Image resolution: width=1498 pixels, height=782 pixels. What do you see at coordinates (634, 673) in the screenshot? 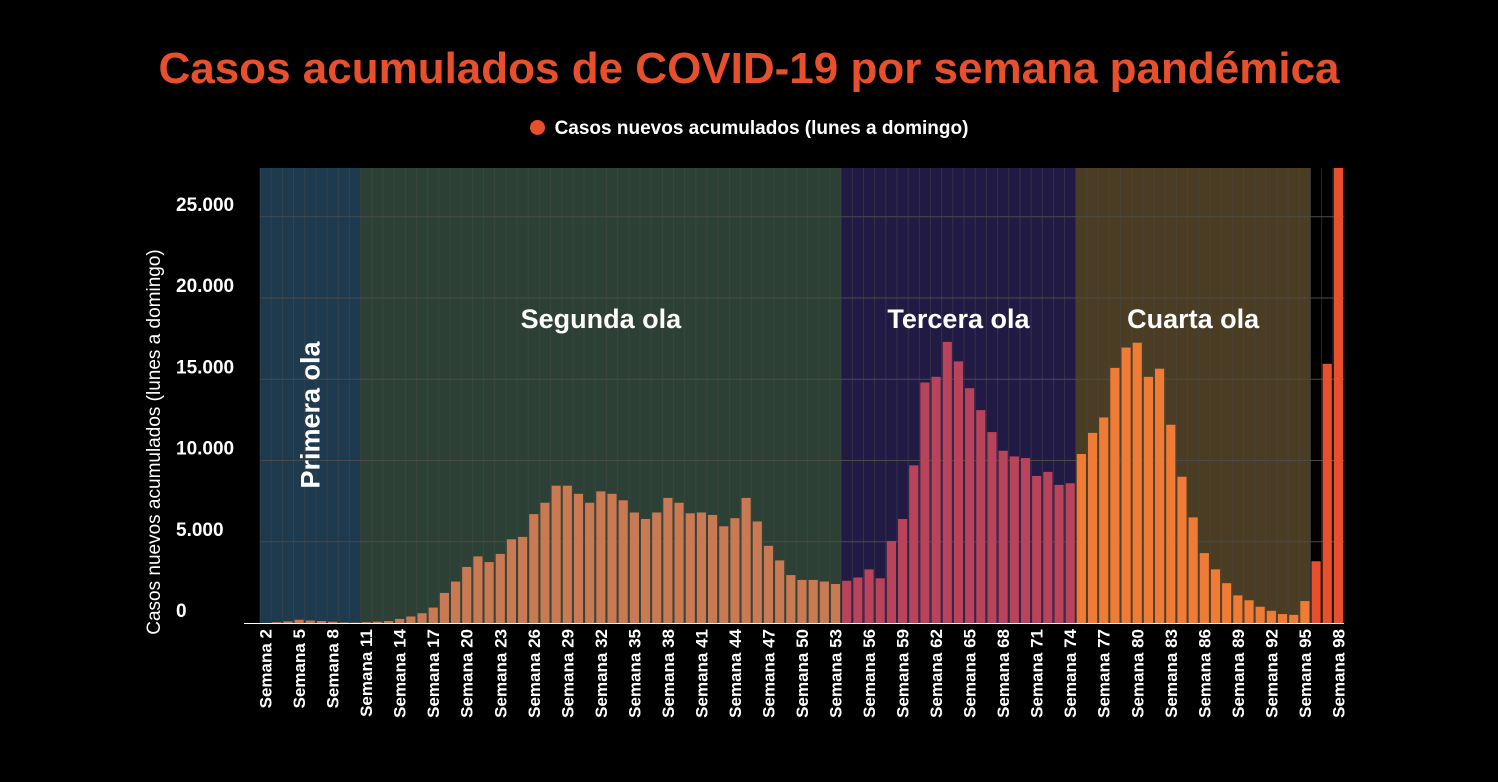
I see `x-tick-label: Semana 35` at bounding box center [634, 673].